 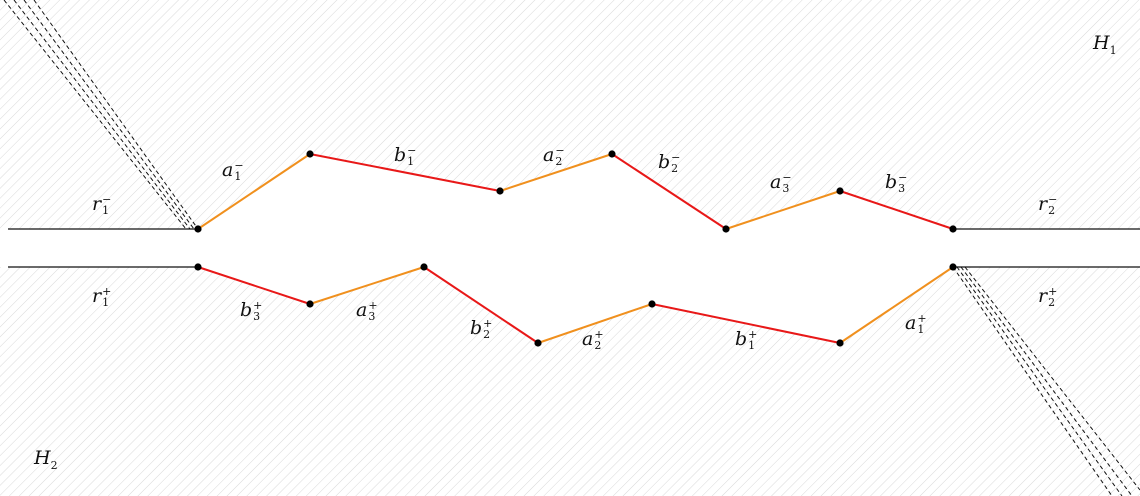 What do you see at coordinates (1105, 44) in the screenshot?
I see `region-label-h1: H1` at bounding box center [1105, 44].